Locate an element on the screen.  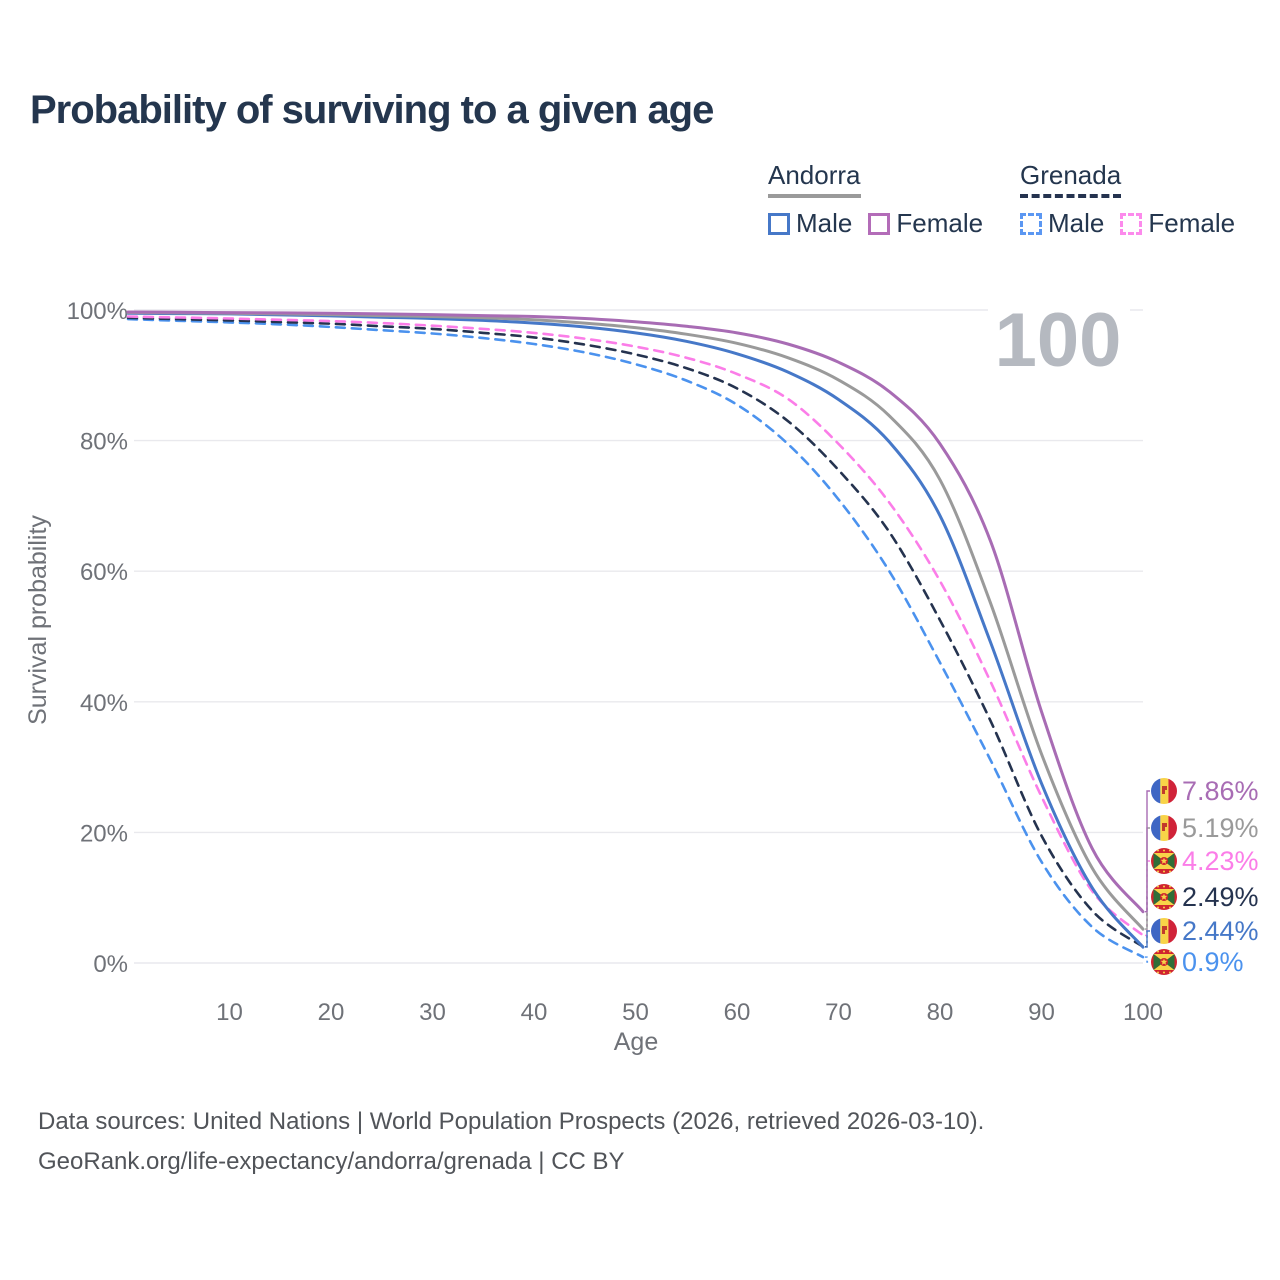
legend-label-grenada-male: Male is located at coordinates (1076, 223).